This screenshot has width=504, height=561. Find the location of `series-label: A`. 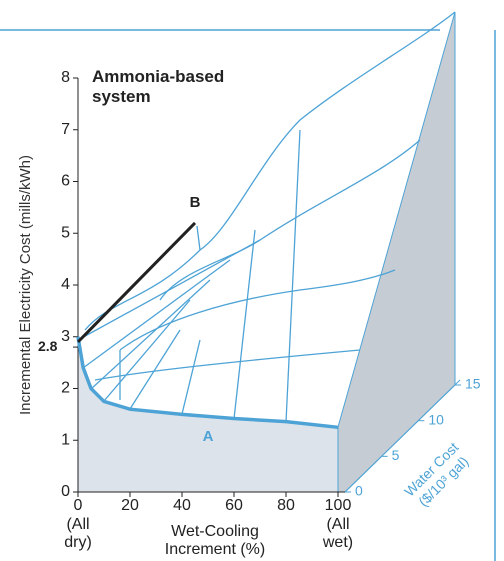

series-label: A is located at coordinates (208, 436).